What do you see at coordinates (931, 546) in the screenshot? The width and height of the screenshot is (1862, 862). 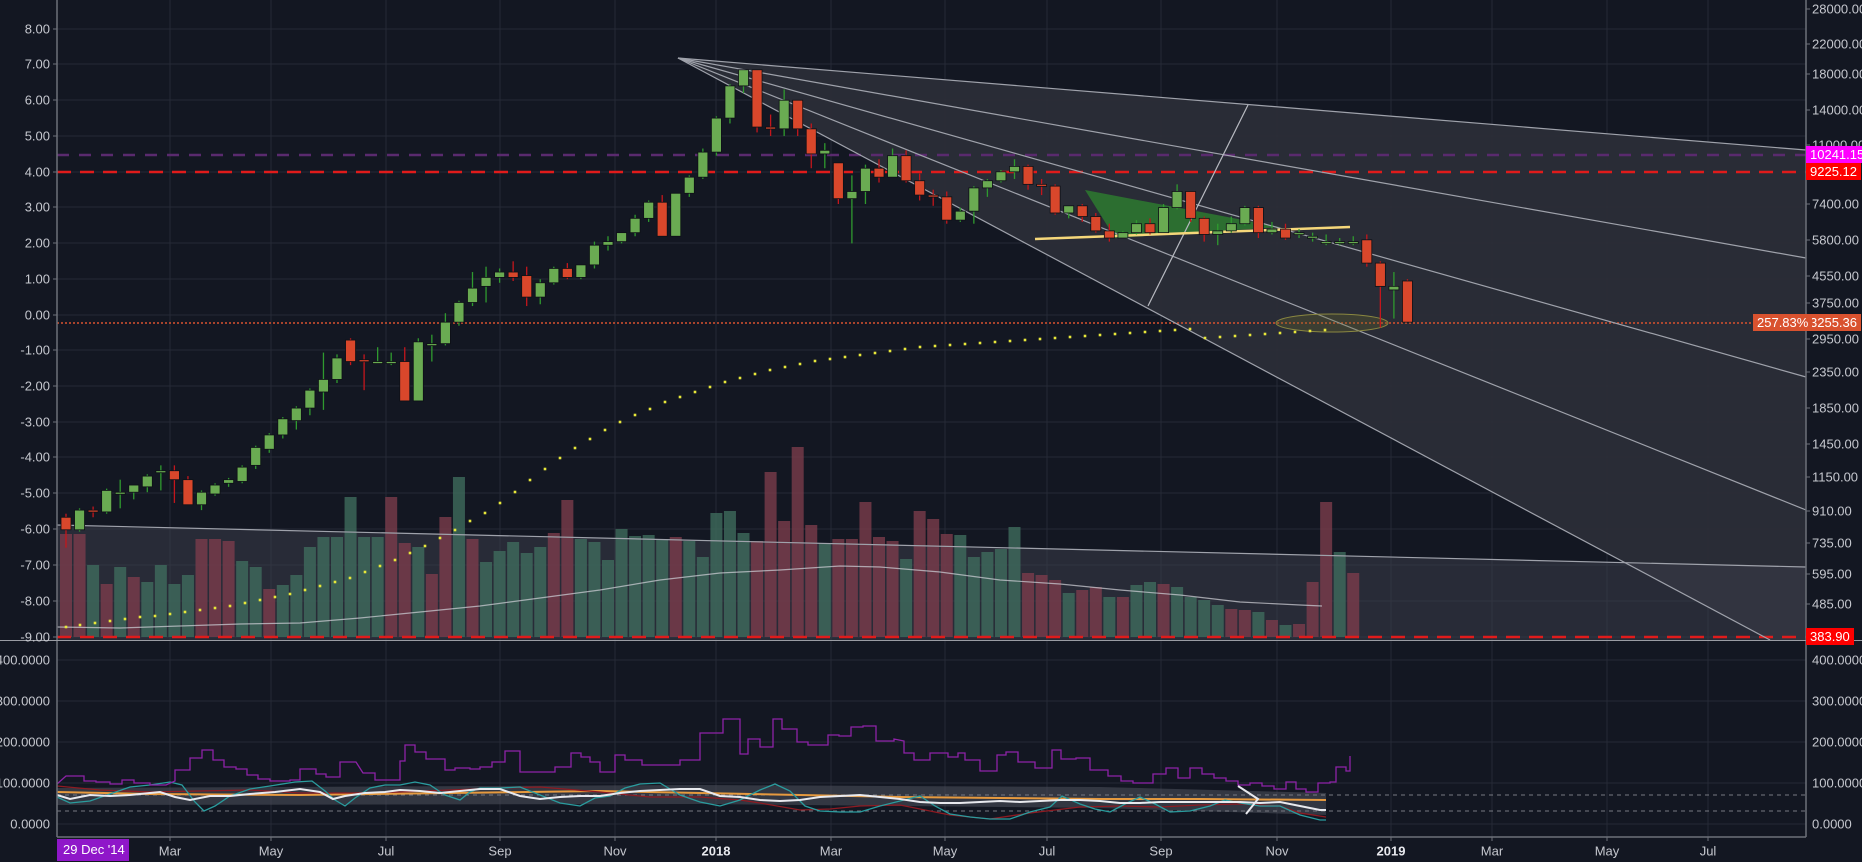 I see `channel-top-line` at bounding box center [931, 546].